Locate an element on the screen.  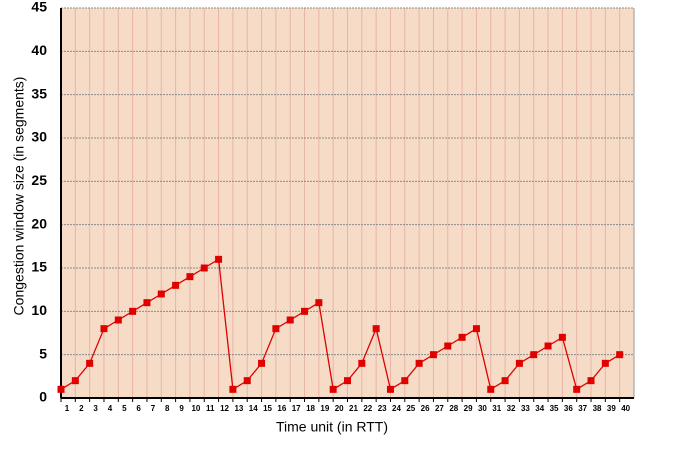
y-tick-label: 10 is located at coordinates (39, 310).